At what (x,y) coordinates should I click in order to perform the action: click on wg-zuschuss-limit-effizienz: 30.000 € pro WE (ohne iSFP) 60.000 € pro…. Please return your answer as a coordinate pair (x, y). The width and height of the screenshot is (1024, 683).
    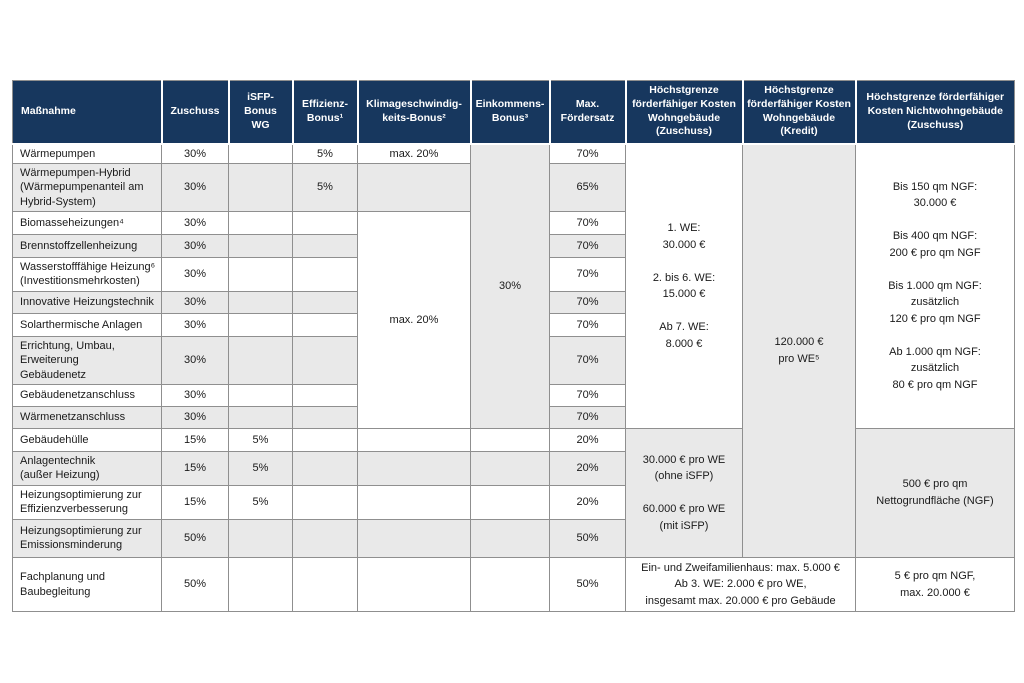
    Looking at the image, I should click on (684, 492).